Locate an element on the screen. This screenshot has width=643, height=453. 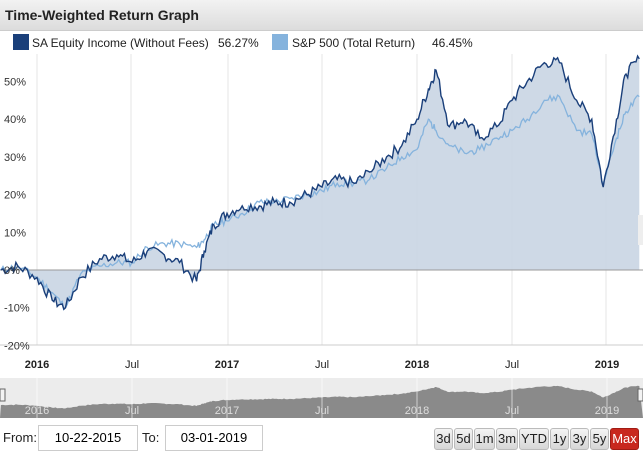
y-tick-label: 40% is located at coordinates (15, 120).